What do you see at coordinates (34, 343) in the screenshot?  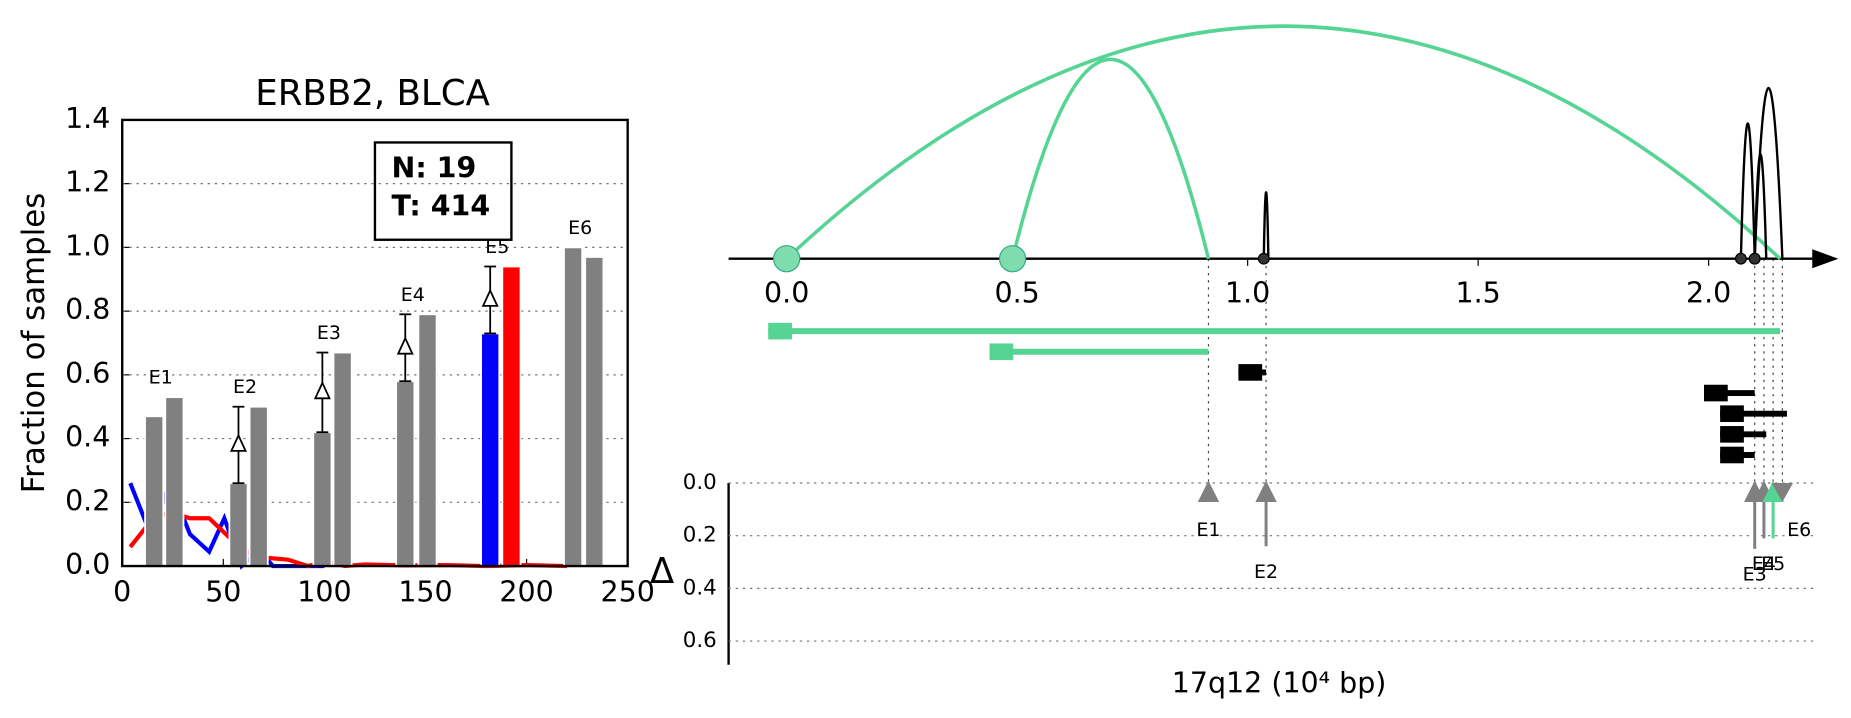 I see `y-axis-label: Fraction of samples` at bounding box center [34, 343].